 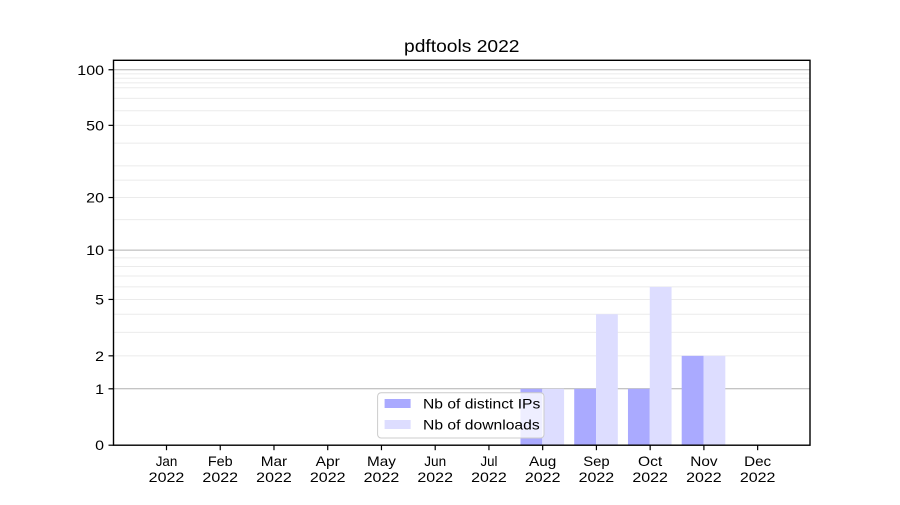 What do you see at coordinates (435, 461) in the screenshot?
I see `svg-text: Jun` at bounding box center [435, 461].